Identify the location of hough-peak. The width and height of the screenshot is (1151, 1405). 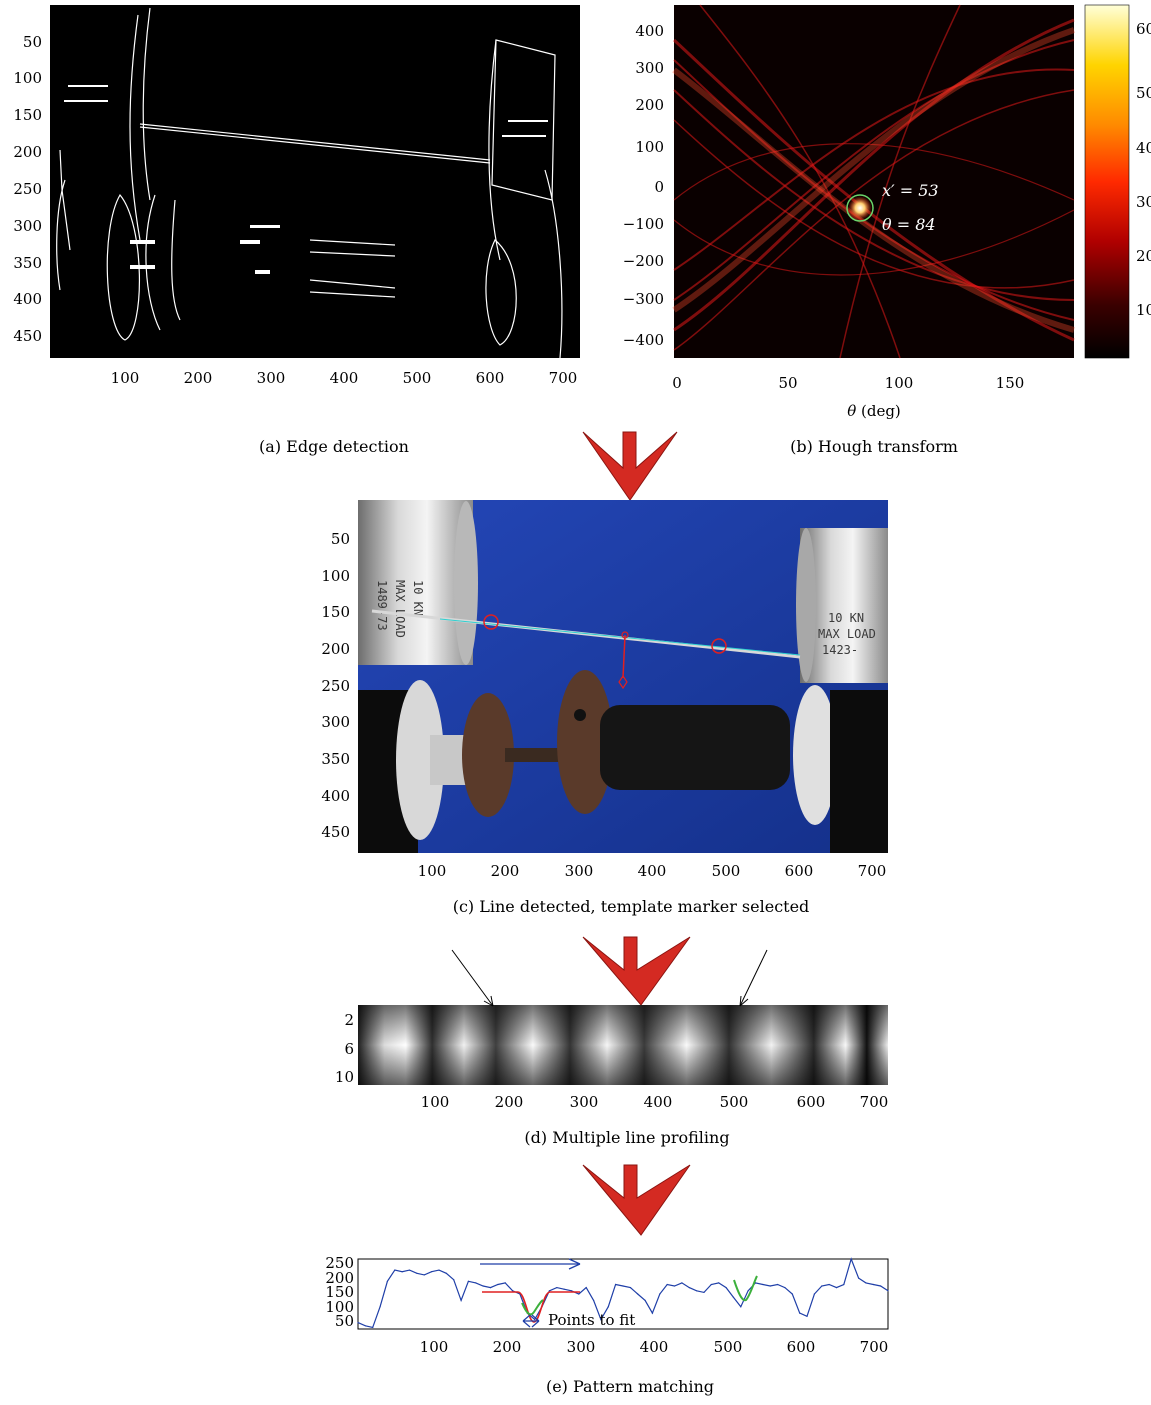
(860, 208).